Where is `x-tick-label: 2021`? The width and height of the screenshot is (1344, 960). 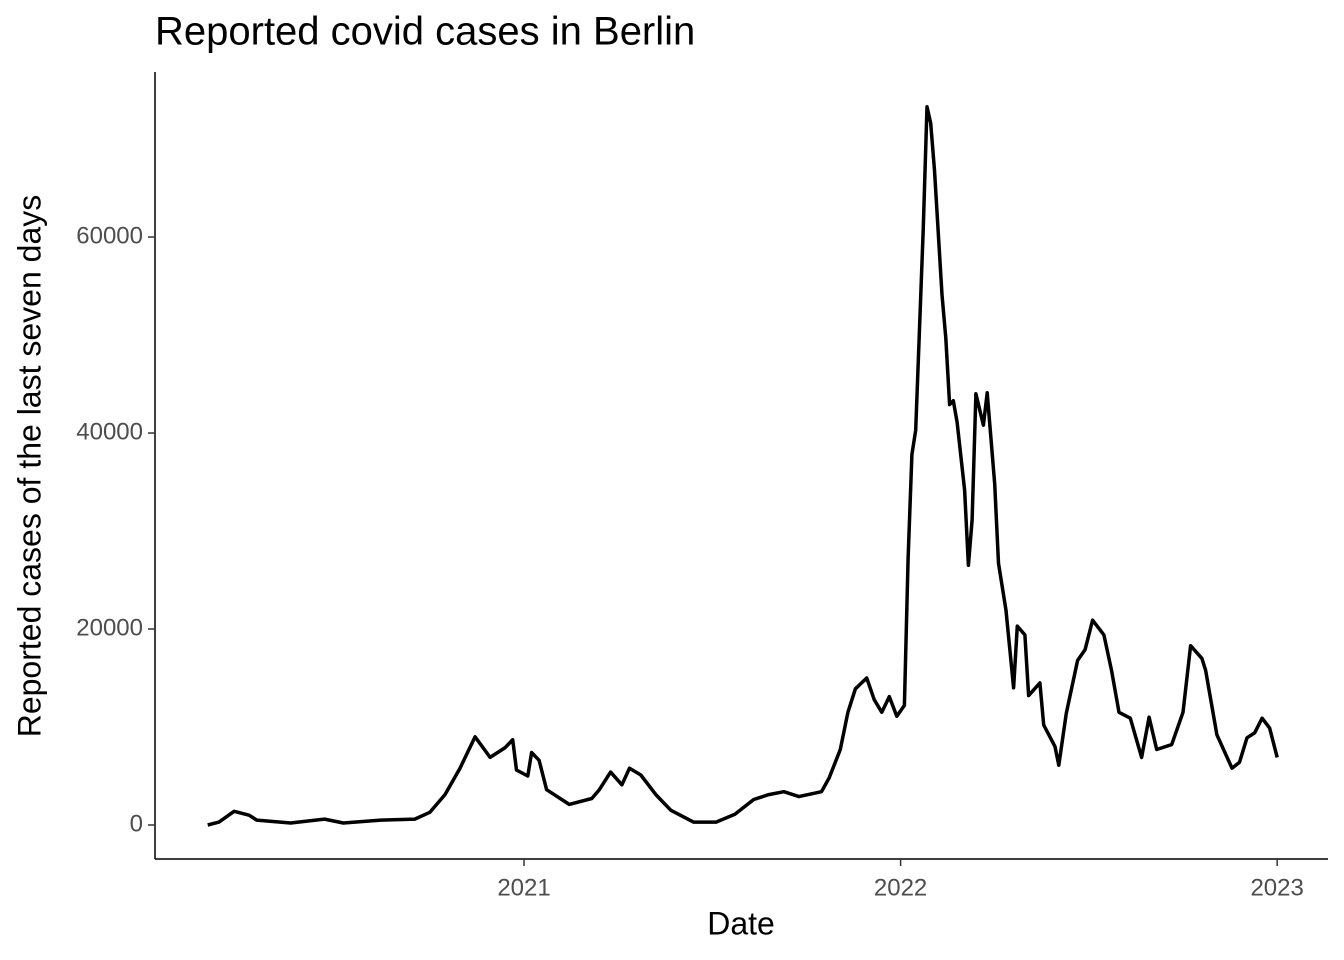 x-tick-label: 2021 is located at coordinates (523, 887).